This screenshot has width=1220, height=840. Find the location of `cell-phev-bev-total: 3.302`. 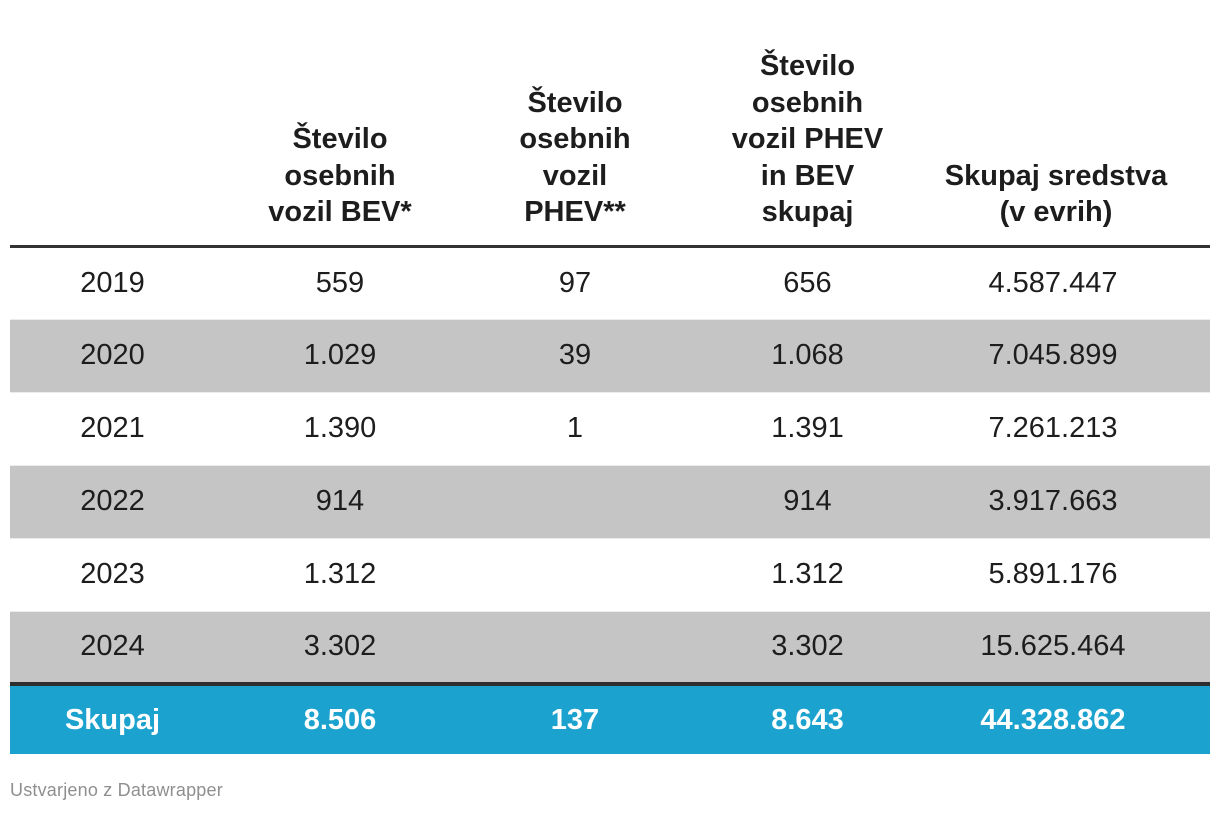

cell-phev-bev-total: 3.302 is located at coordinates (807, 648).